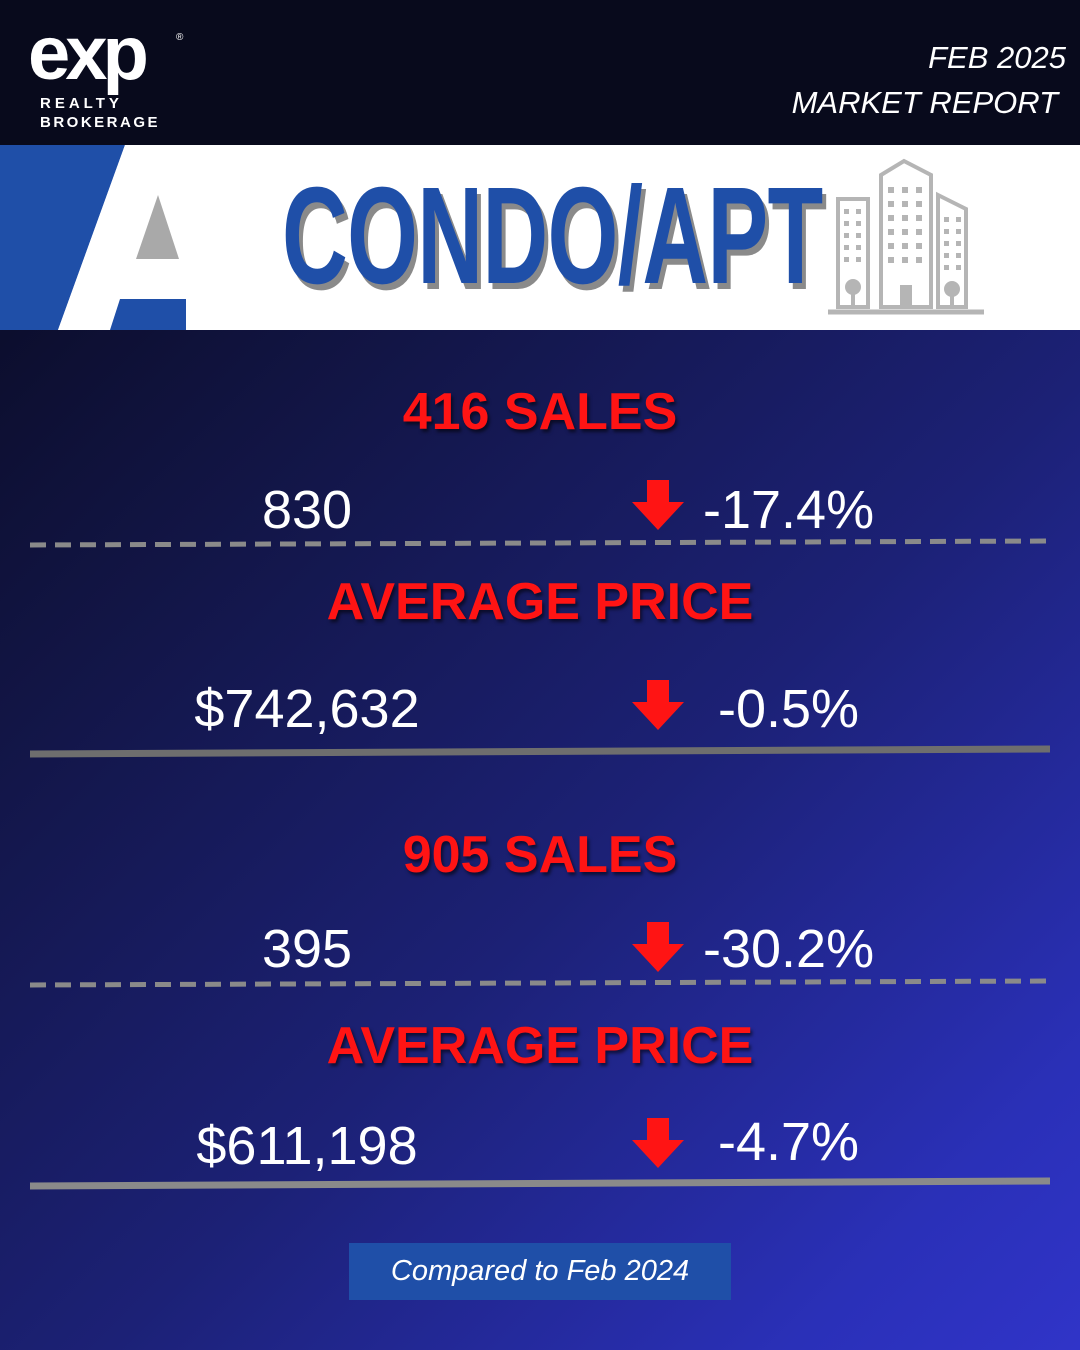 This screenshot has height=1350, width=1080. Describe the element at coordinates (540, 1271) in the screenshot. I see `comparison-note: Compared to Feb 2024` at that location.